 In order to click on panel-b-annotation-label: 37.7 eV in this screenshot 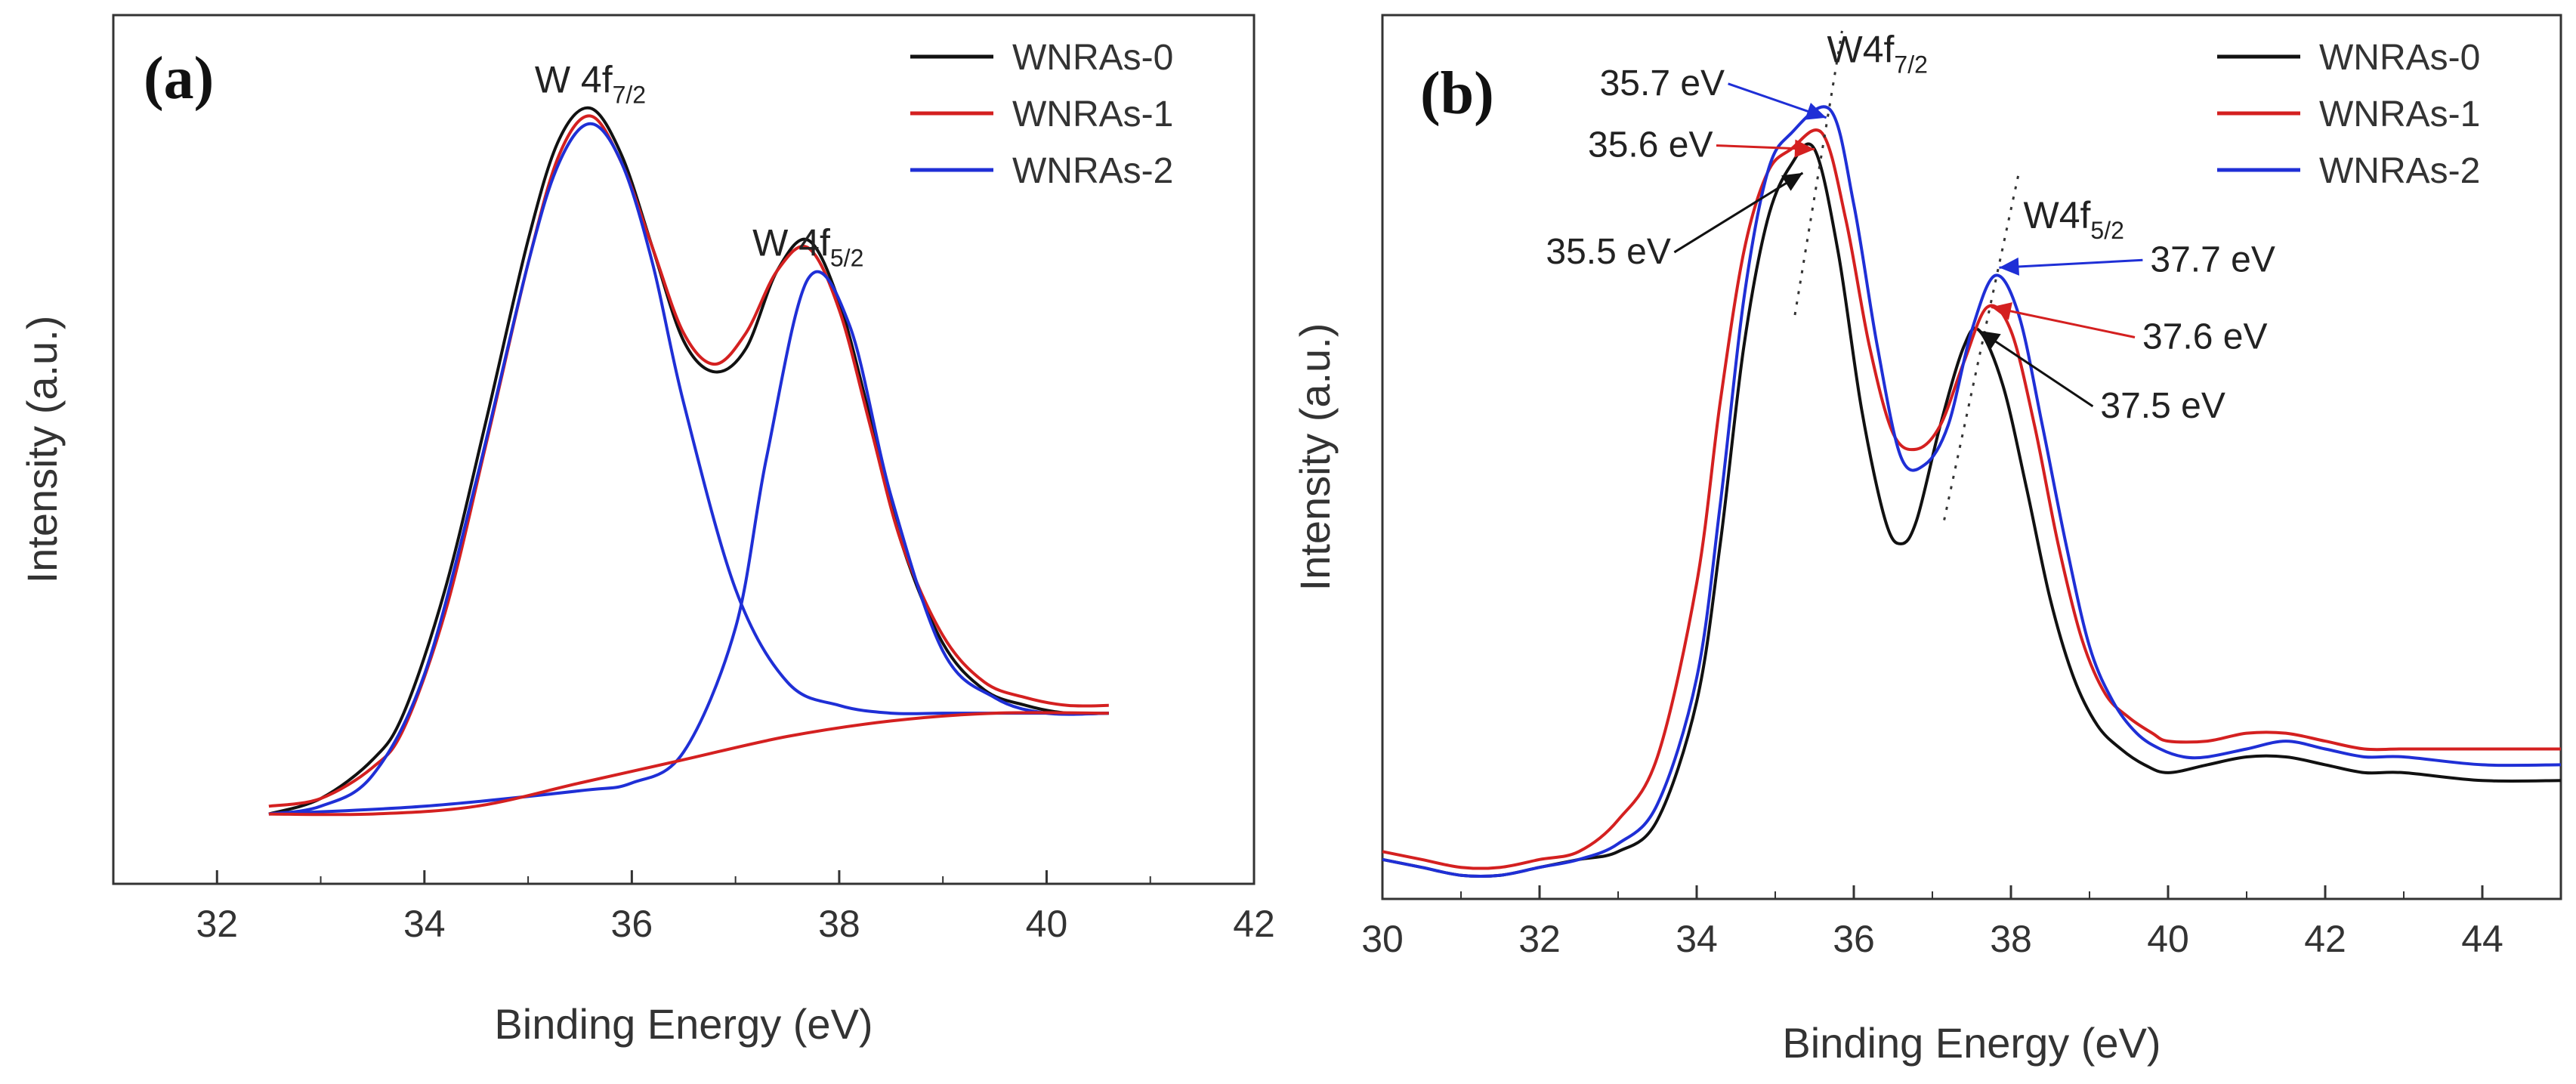, I will do `click(2212, 259)`.